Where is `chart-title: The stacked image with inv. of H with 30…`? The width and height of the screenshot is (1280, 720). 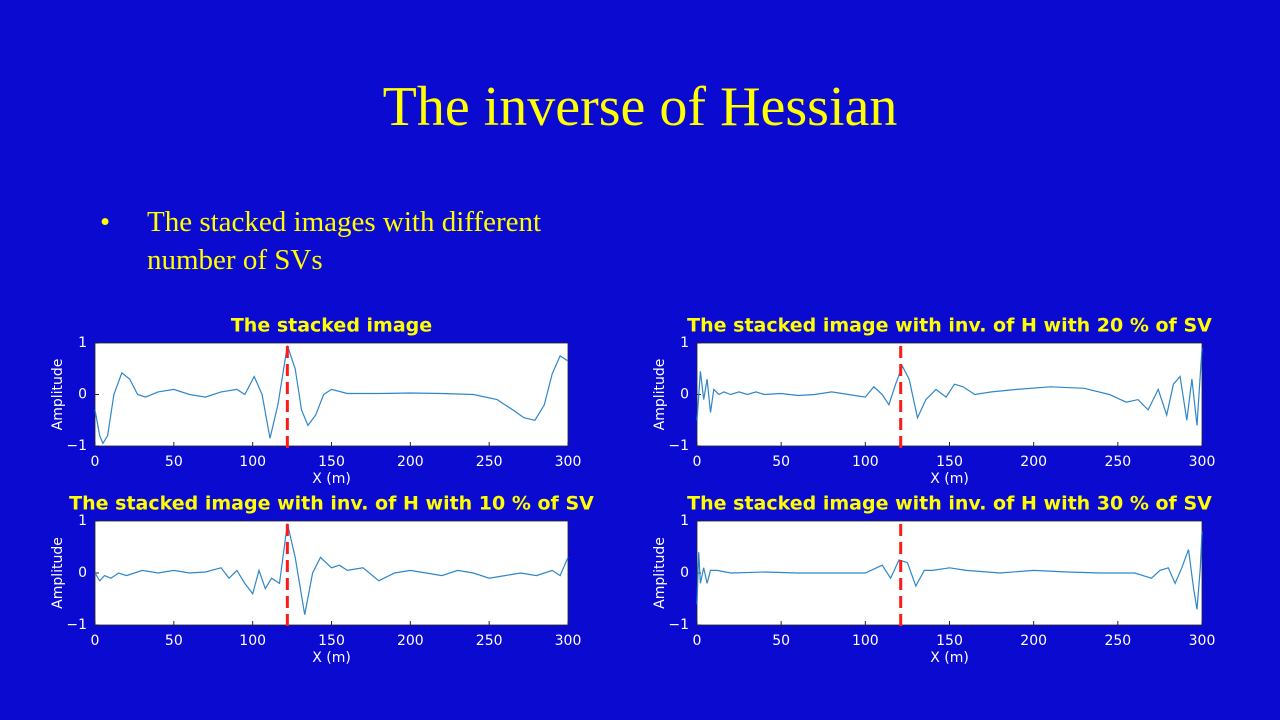 chart-title: The stacked image with inv. of H with 30… is located at coordinates (949, 504).